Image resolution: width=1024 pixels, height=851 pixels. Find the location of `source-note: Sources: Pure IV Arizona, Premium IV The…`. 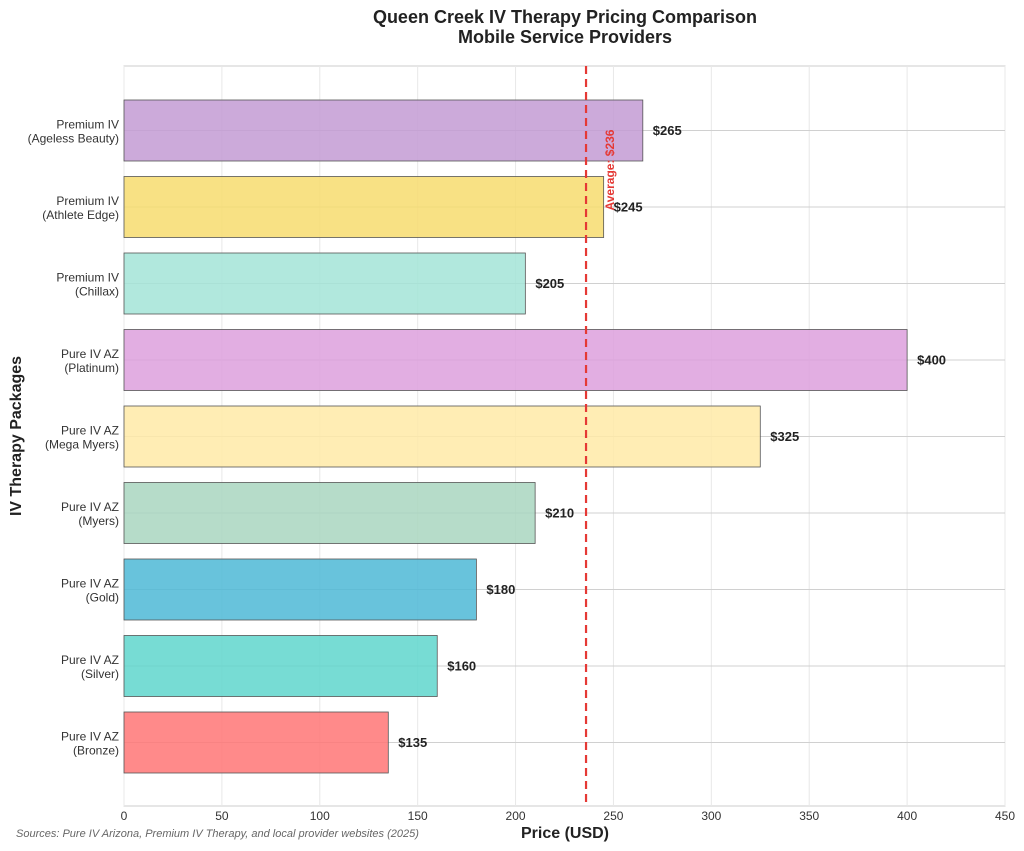

source-note: Sources: Pure IV Arizona, Premium IV The… is located at coordinates (217, 834).